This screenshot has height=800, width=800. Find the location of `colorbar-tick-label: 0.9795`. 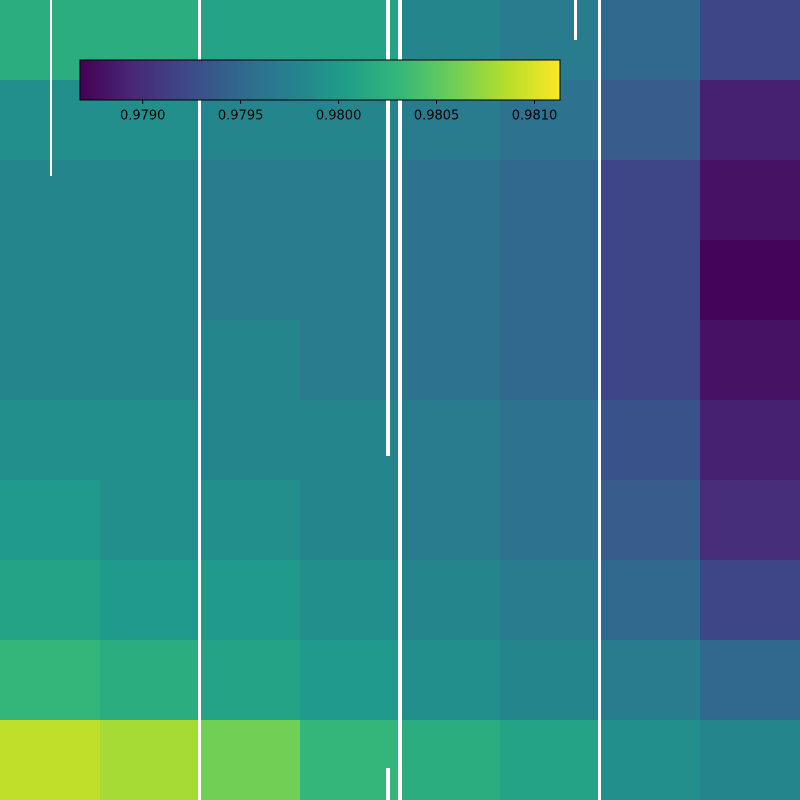

colorbar-tick-label: 0.9795 is located at coordinates (241, 116).